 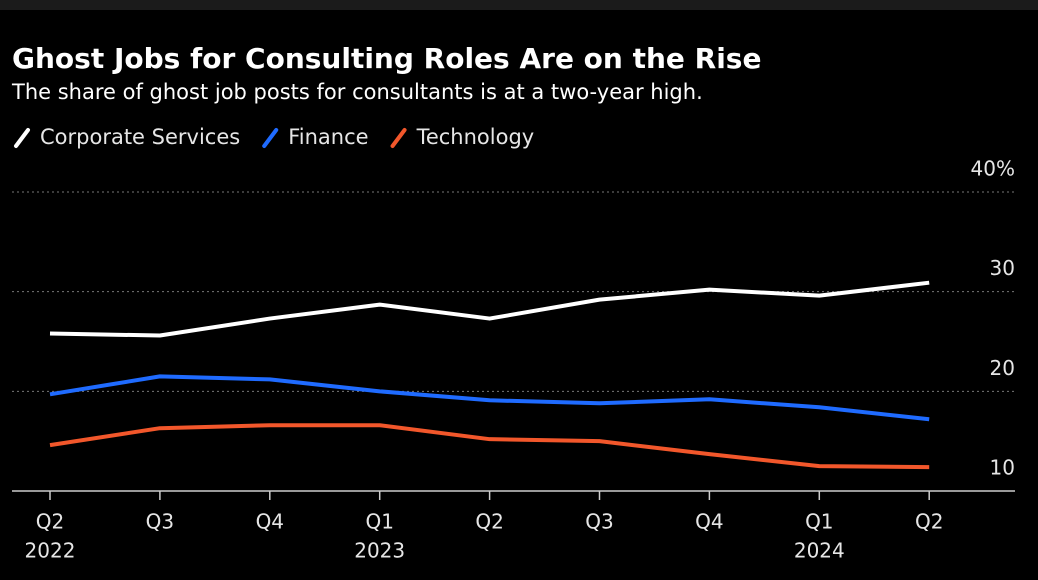 I want to click on y-tick-label: 20, so click(x=1002, y=368).